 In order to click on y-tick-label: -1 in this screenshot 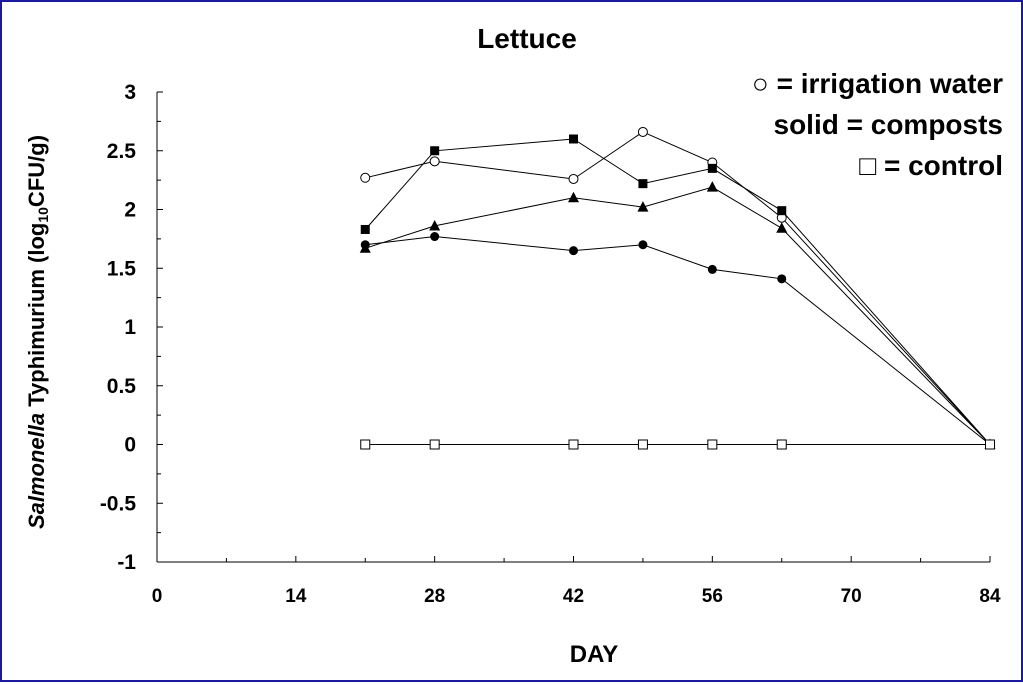, I will do `click(126, 562)`.